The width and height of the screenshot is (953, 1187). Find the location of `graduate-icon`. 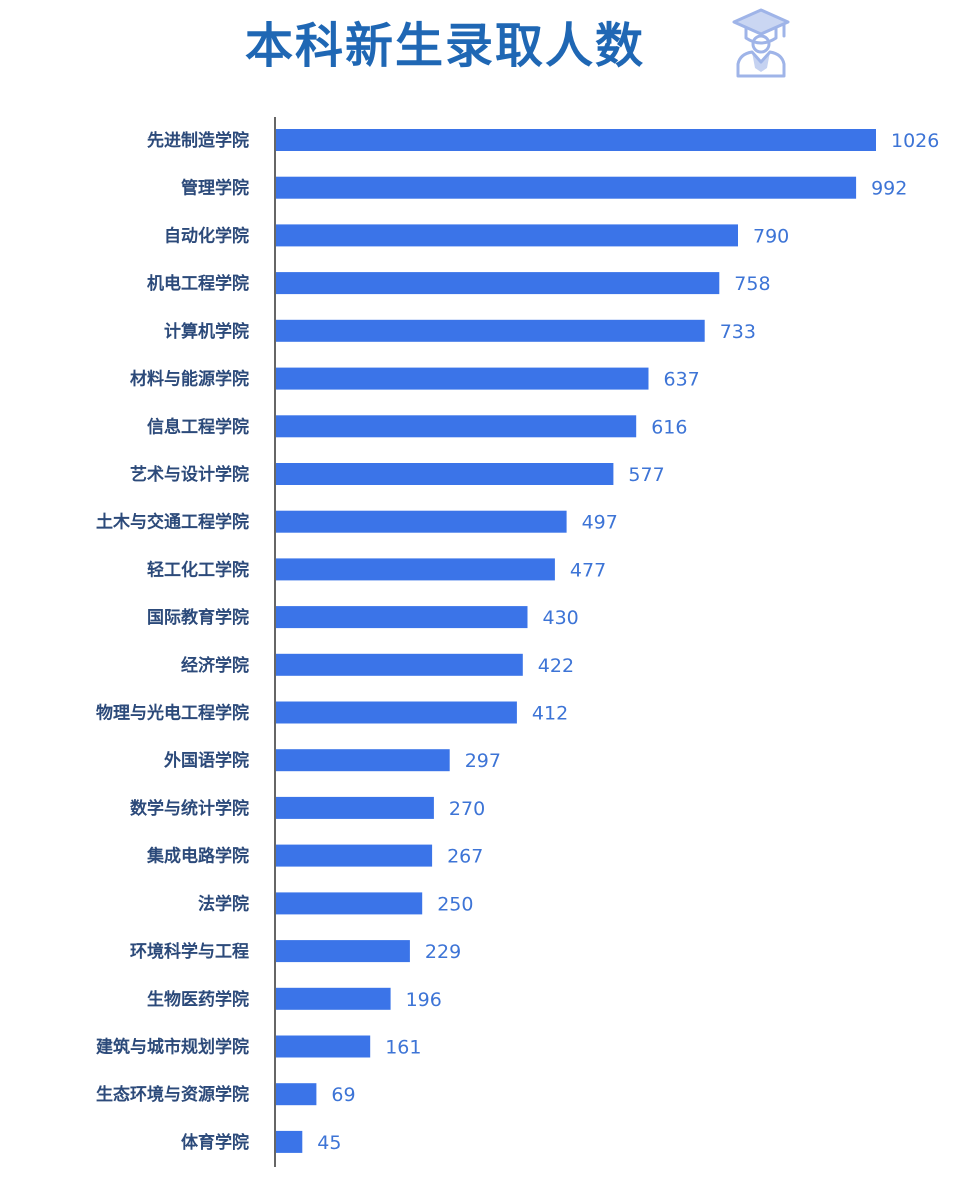

graduate-icon is located at coordinates (761, 43).